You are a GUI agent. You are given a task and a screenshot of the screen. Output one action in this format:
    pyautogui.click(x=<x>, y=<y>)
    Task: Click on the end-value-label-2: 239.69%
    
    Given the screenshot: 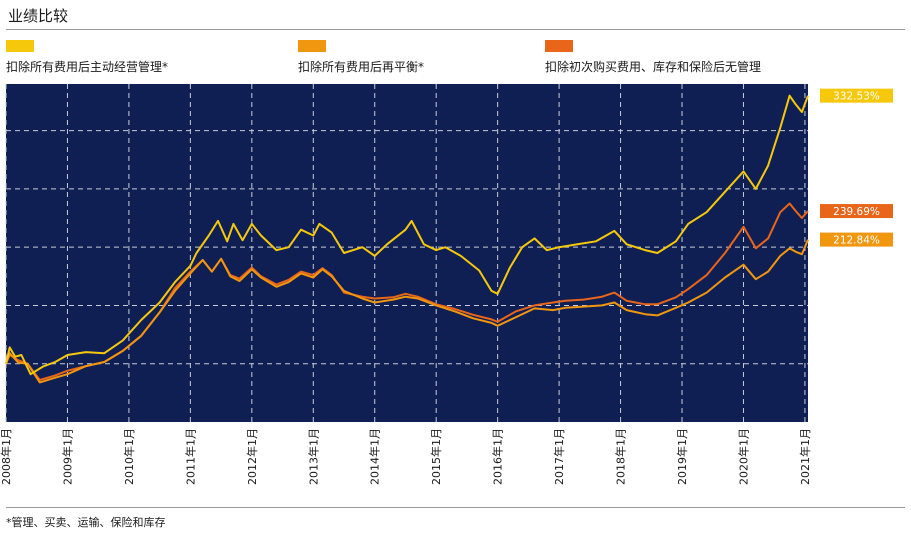 What is the action you would take?
    pyautogui.click(x=856, y=212)
    